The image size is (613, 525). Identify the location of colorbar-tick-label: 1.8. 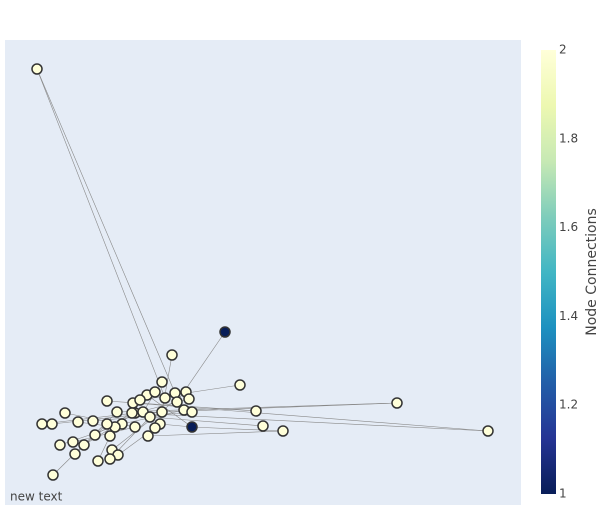
(568, 138).